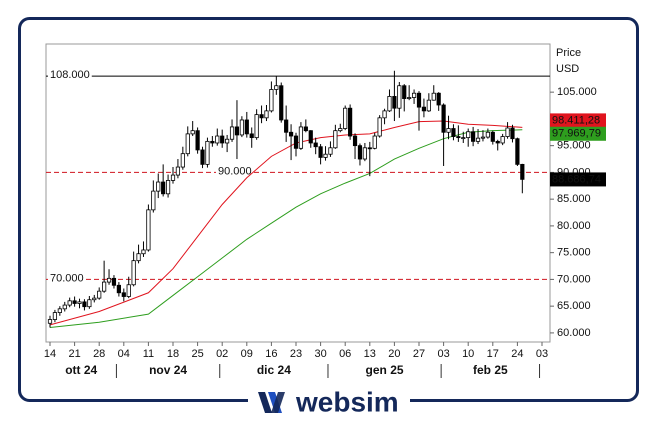 This screenshot has height=422, width=657. Describe the element at coordinates (347, 401) in the screenshot. I see `logo-text: websim` at that location.